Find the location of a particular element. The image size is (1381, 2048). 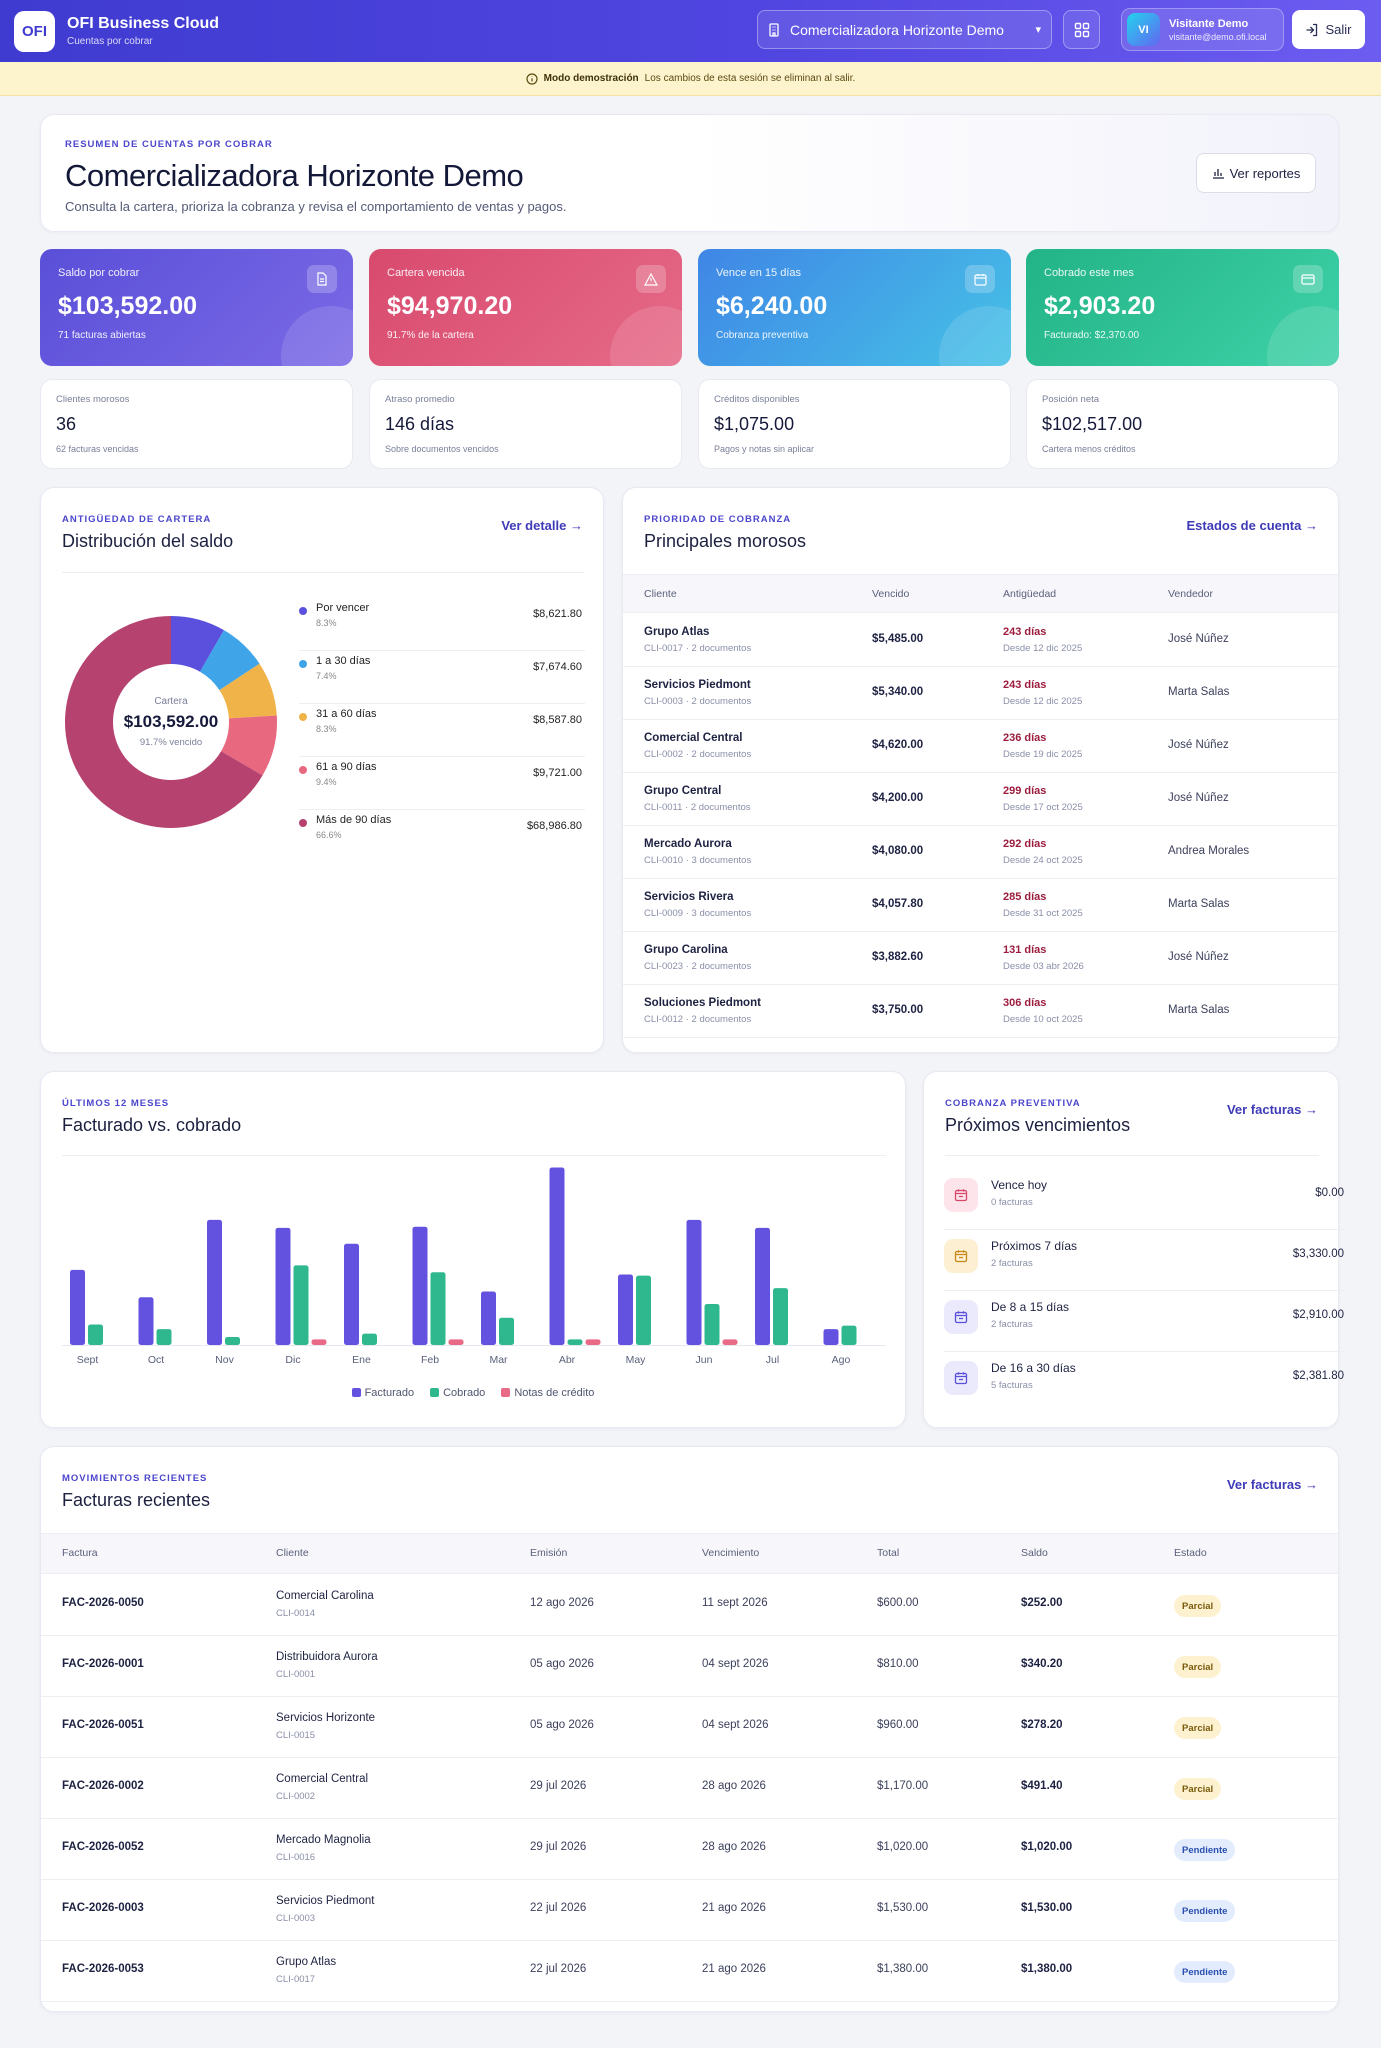

client-code: CLI-0002 is located at coordinates (296, 1796).